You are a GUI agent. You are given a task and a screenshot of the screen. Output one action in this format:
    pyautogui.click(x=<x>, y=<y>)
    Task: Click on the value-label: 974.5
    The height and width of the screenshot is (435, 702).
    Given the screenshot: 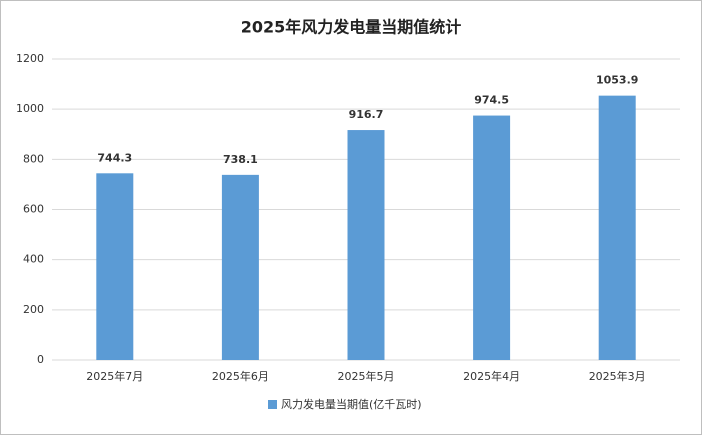 What is the action you would take?
    pyautogui.click(x=491, y=100)
    